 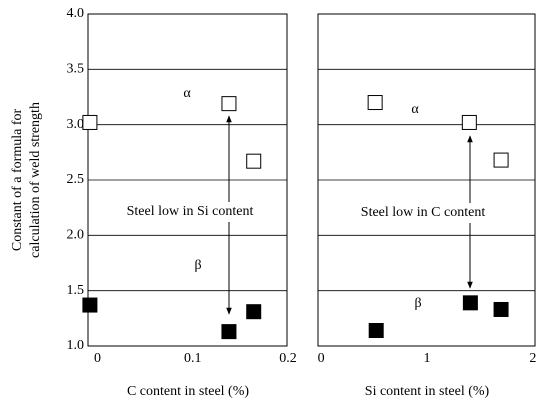 What do you see at coordinates (76, 290) in the screenshot?
I see `y-tick-label: 1.5` at bounding box center [76, 290].